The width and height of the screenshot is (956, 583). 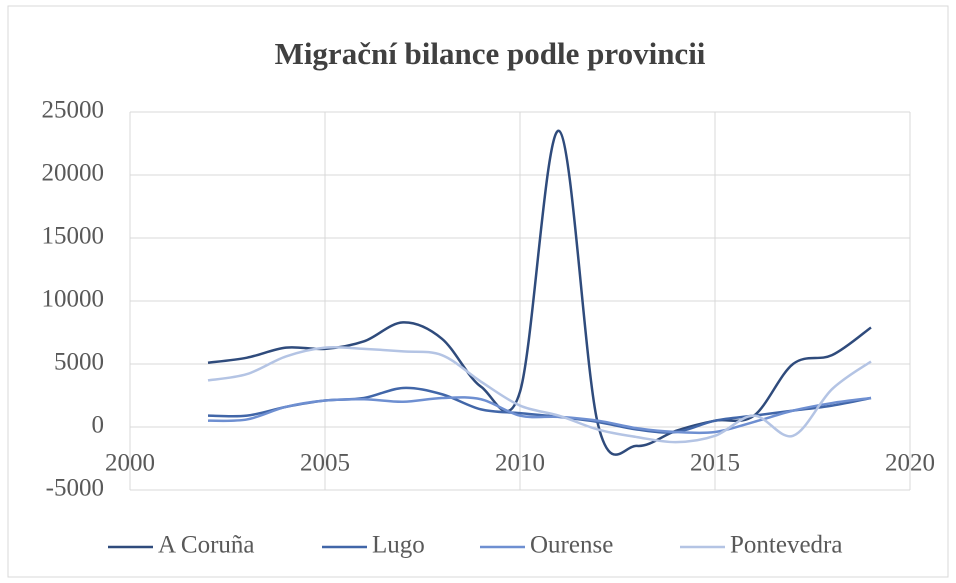 I want to click on y-tick-label: 20000, so click(x=73, y=173).